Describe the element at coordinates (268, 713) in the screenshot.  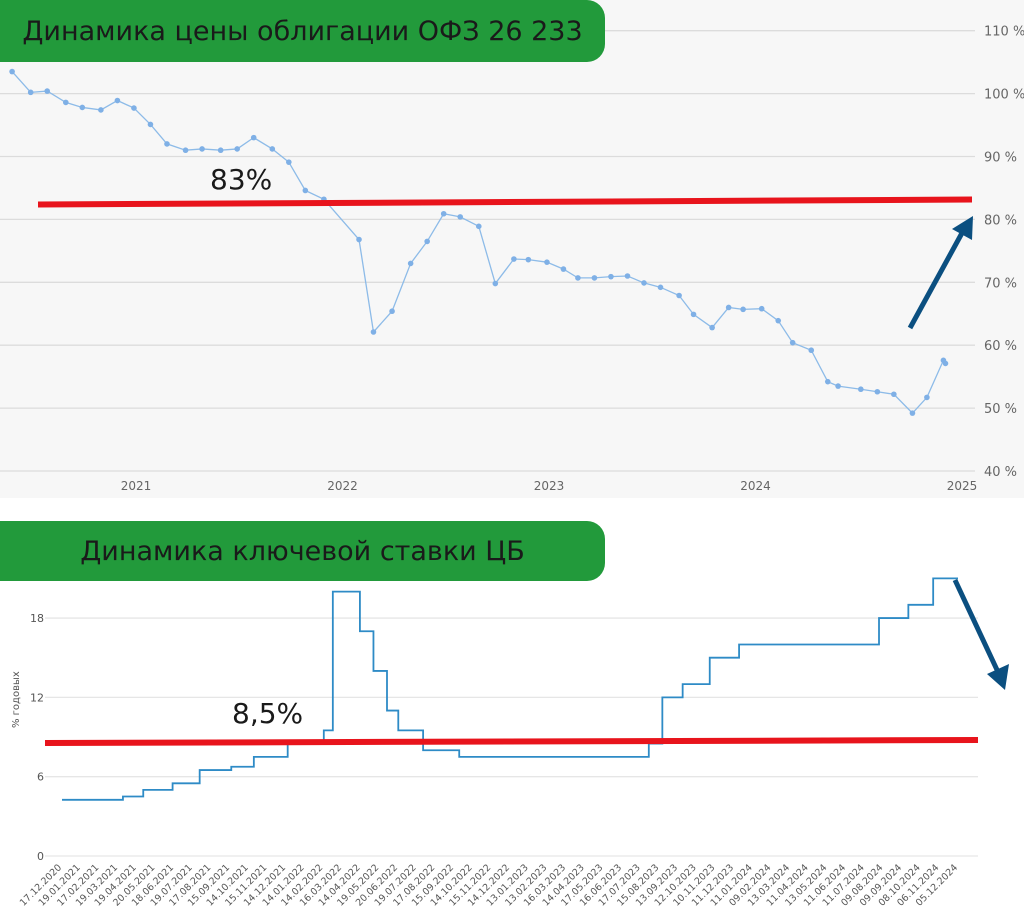
I see `rate-level-label: 8,5%` at that location.